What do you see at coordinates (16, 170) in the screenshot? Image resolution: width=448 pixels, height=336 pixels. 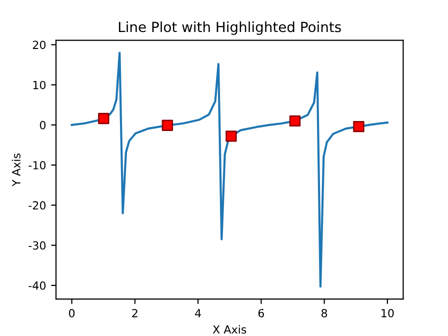 I see `y-axis-title: Y Axis` at bounding box center [16, 170].